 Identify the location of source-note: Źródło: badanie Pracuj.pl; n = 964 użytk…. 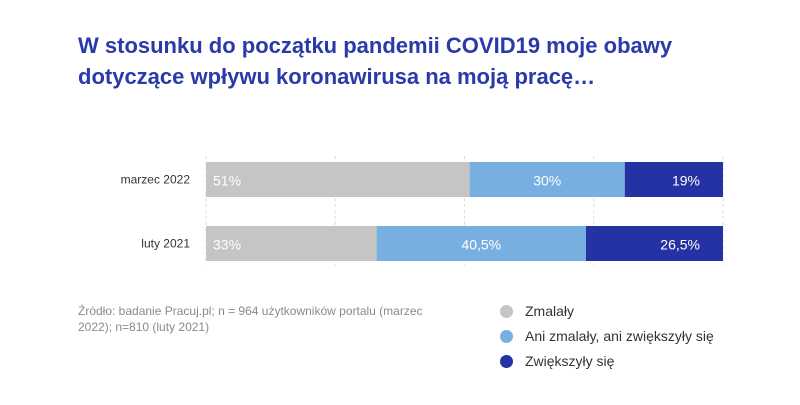
(250, 319).